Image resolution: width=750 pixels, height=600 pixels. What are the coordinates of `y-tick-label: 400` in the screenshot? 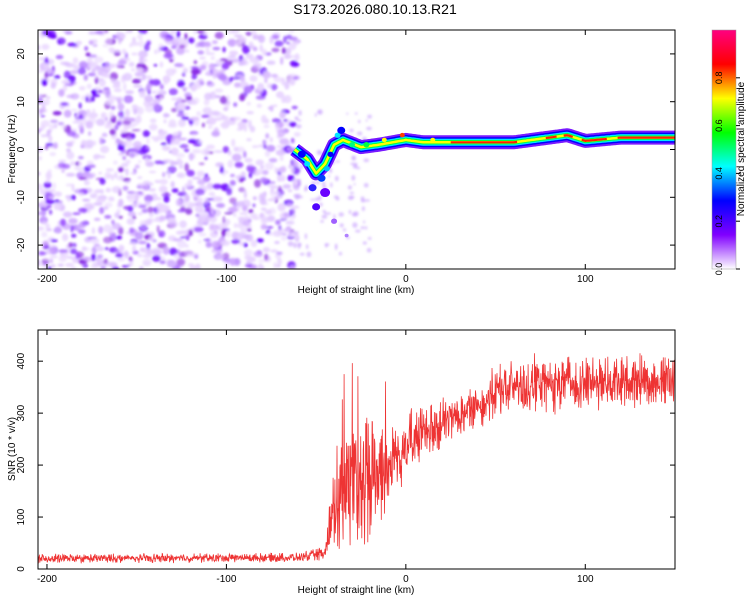 It's located at (21, 360).